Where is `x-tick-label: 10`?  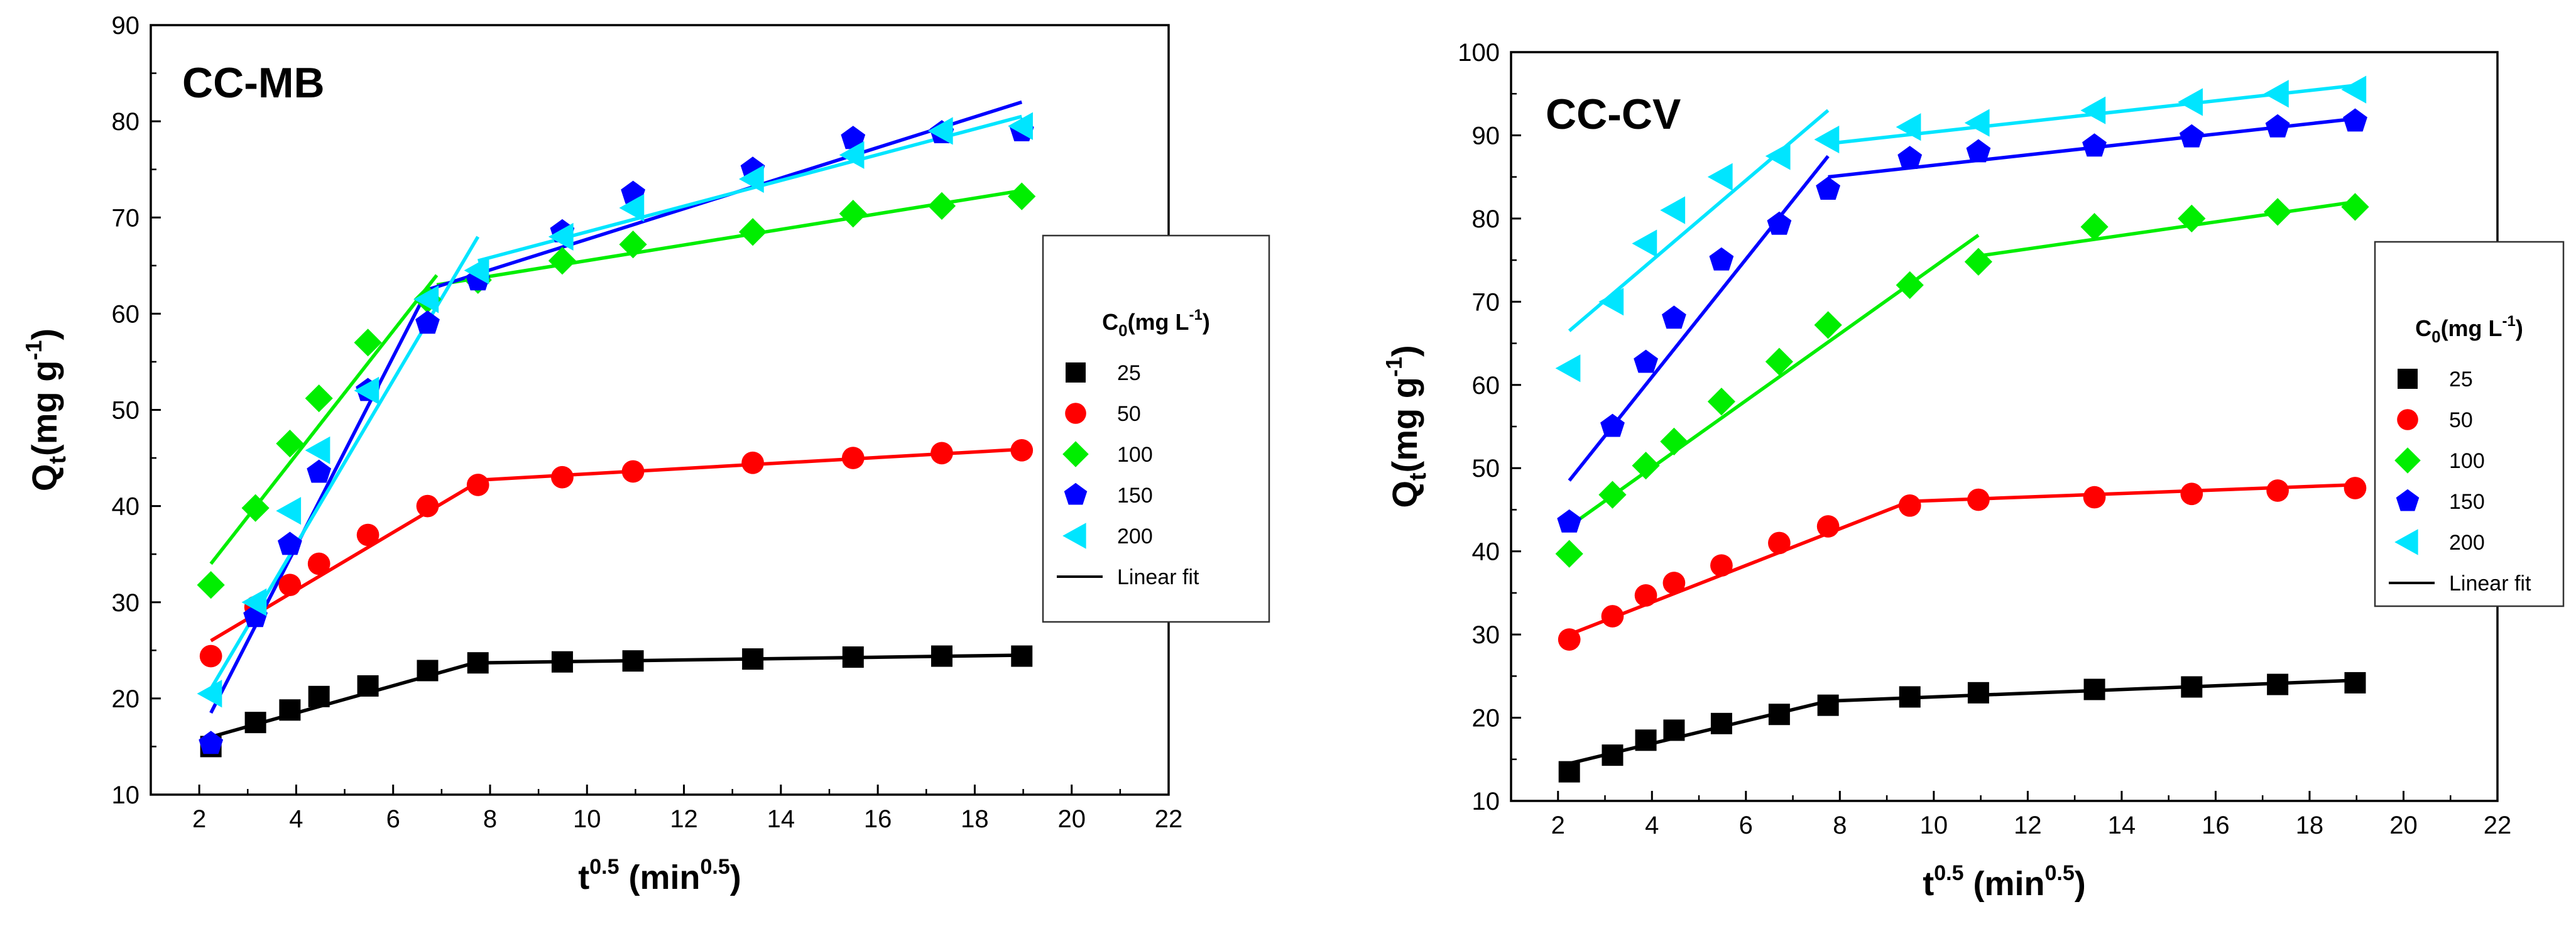 x-tick-label: 10 is located at coordinates (1934, 825).